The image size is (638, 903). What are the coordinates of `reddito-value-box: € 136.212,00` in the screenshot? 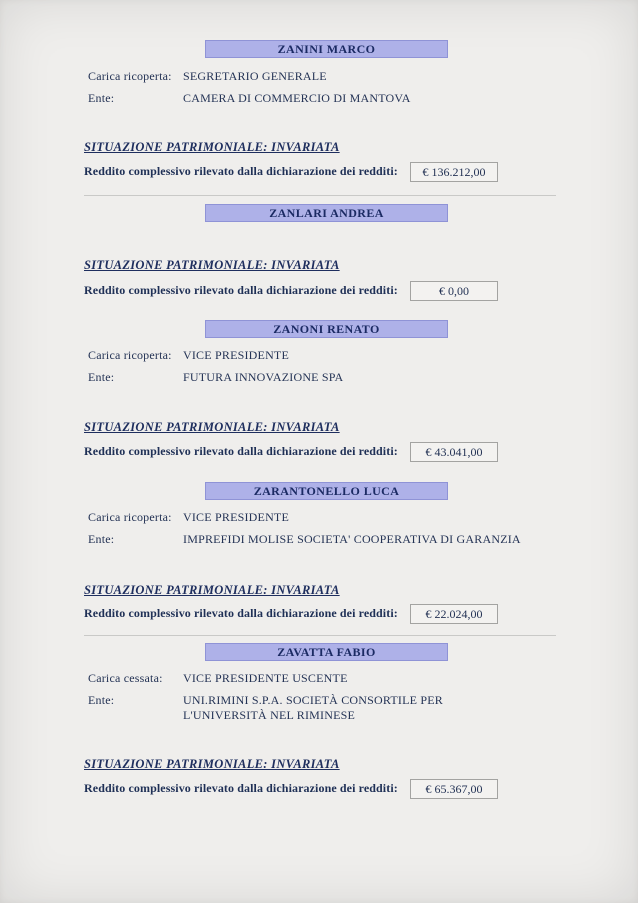 It's located at (454, 172).